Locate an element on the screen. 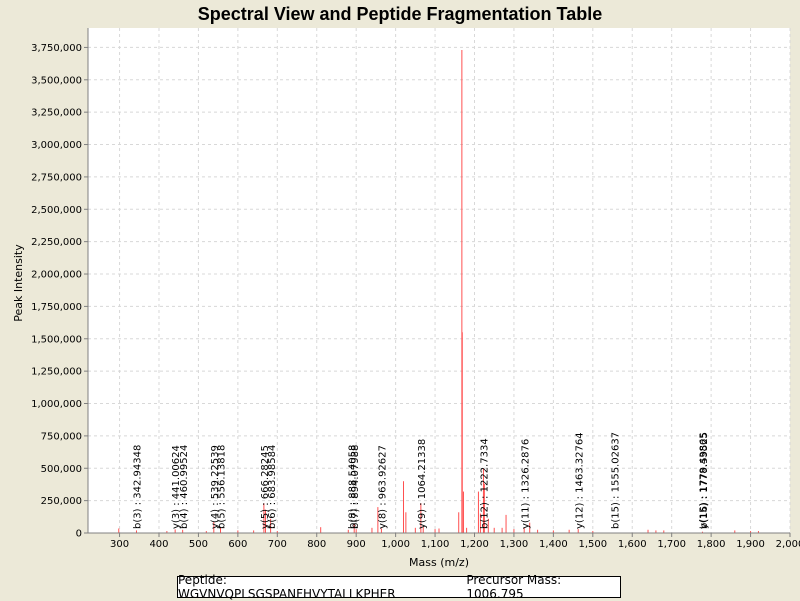  x-tick-label: 1,100 is located at coordinates (435, 544).